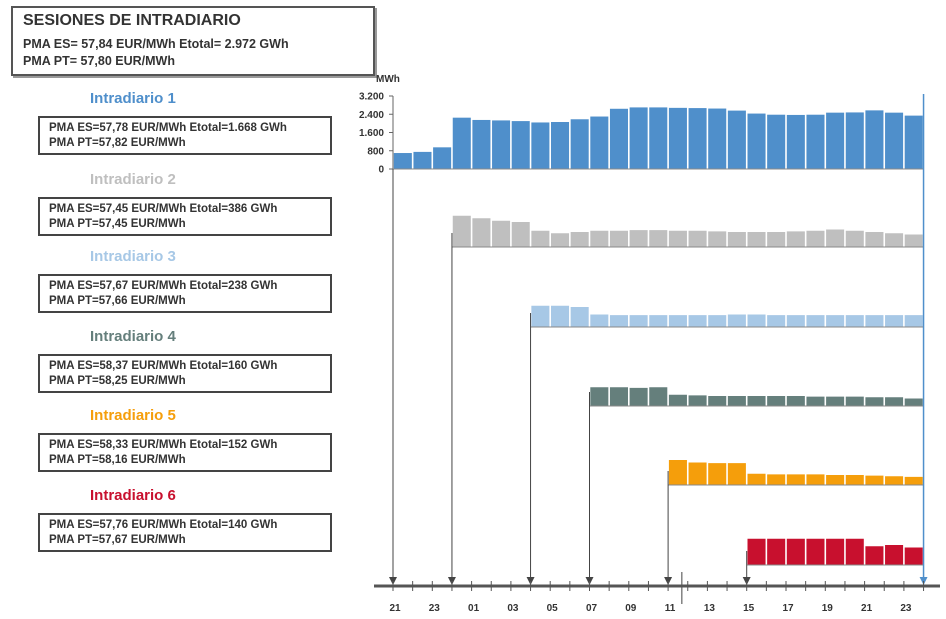  What do you see at coordinates (894, 401) in the screenshot?
I see `bar-s4-h25` at bounding box center [894, 401].